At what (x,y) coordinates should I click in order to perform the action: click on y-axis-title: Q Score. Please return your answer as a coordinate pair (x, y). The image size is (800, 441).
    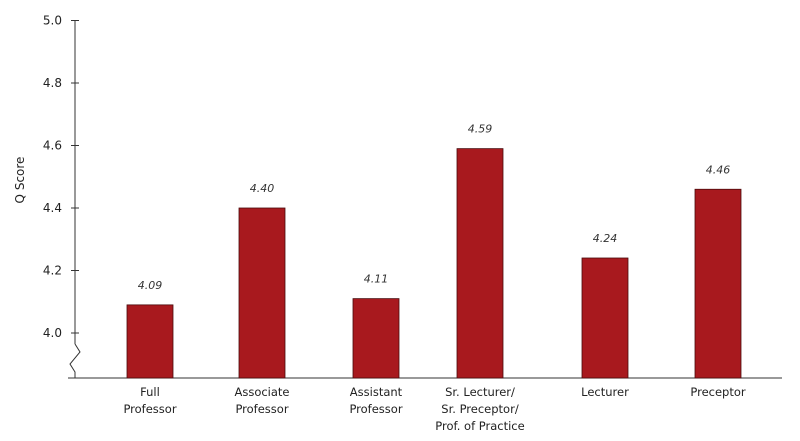
    Looking at the image, I should click on (20, 180).